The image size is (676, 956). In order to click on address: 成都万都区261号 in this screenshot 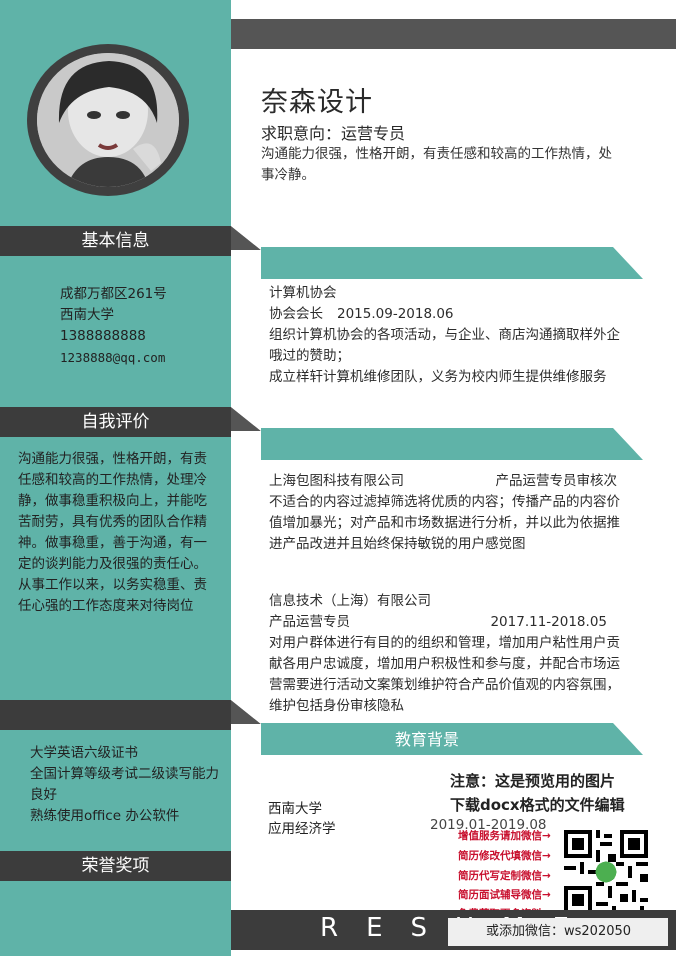, I will do `click(113, 294)`.